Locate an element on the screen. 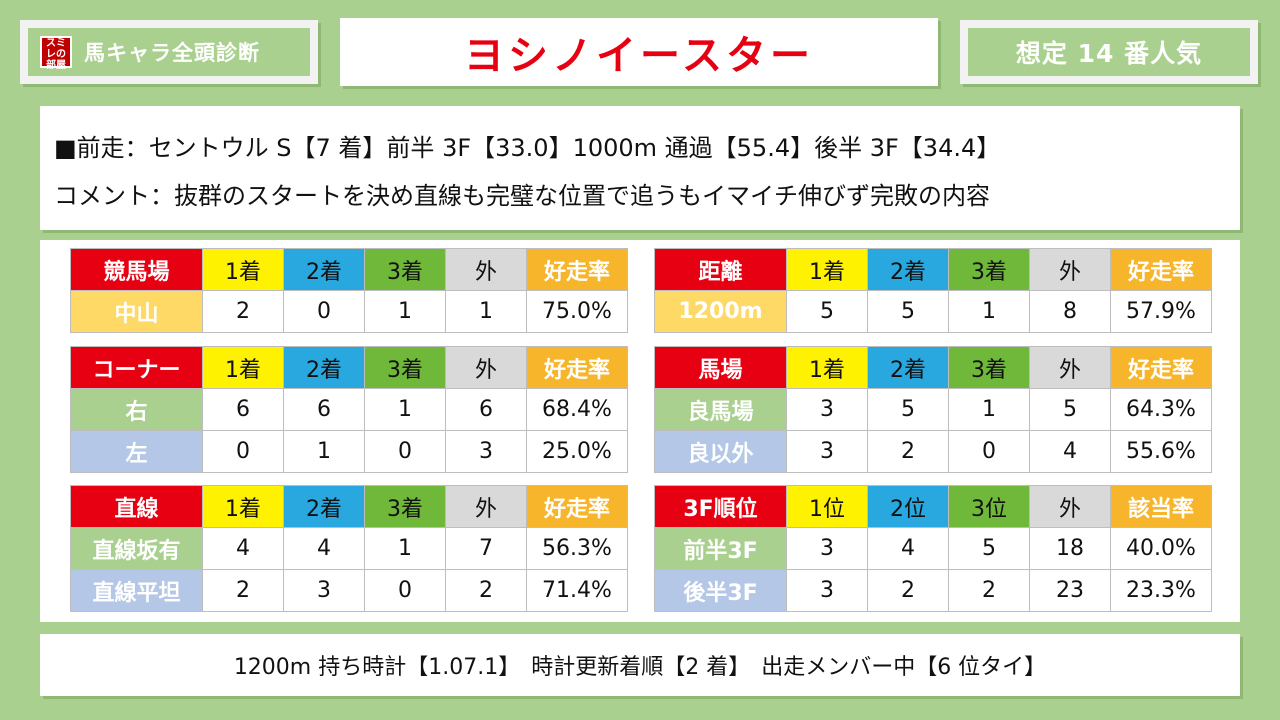 The height and width of the screenshot is (720, 1280). row-label: 左 is located at coordinates (136, 451).